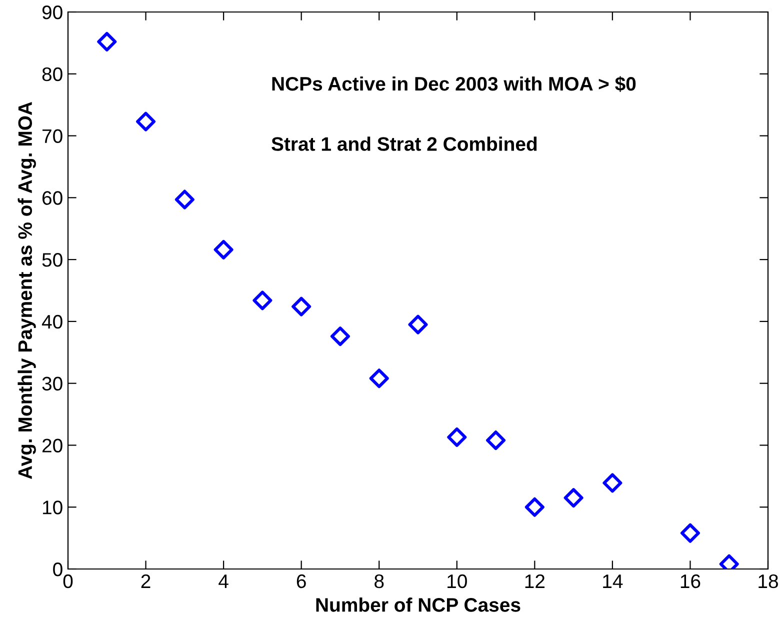 This screenshot has width=783, height=626. What do you see at coordinates (145, 581) in the screenshot?
I see `x-tick-label: 2` at bounding box center [145, 581].